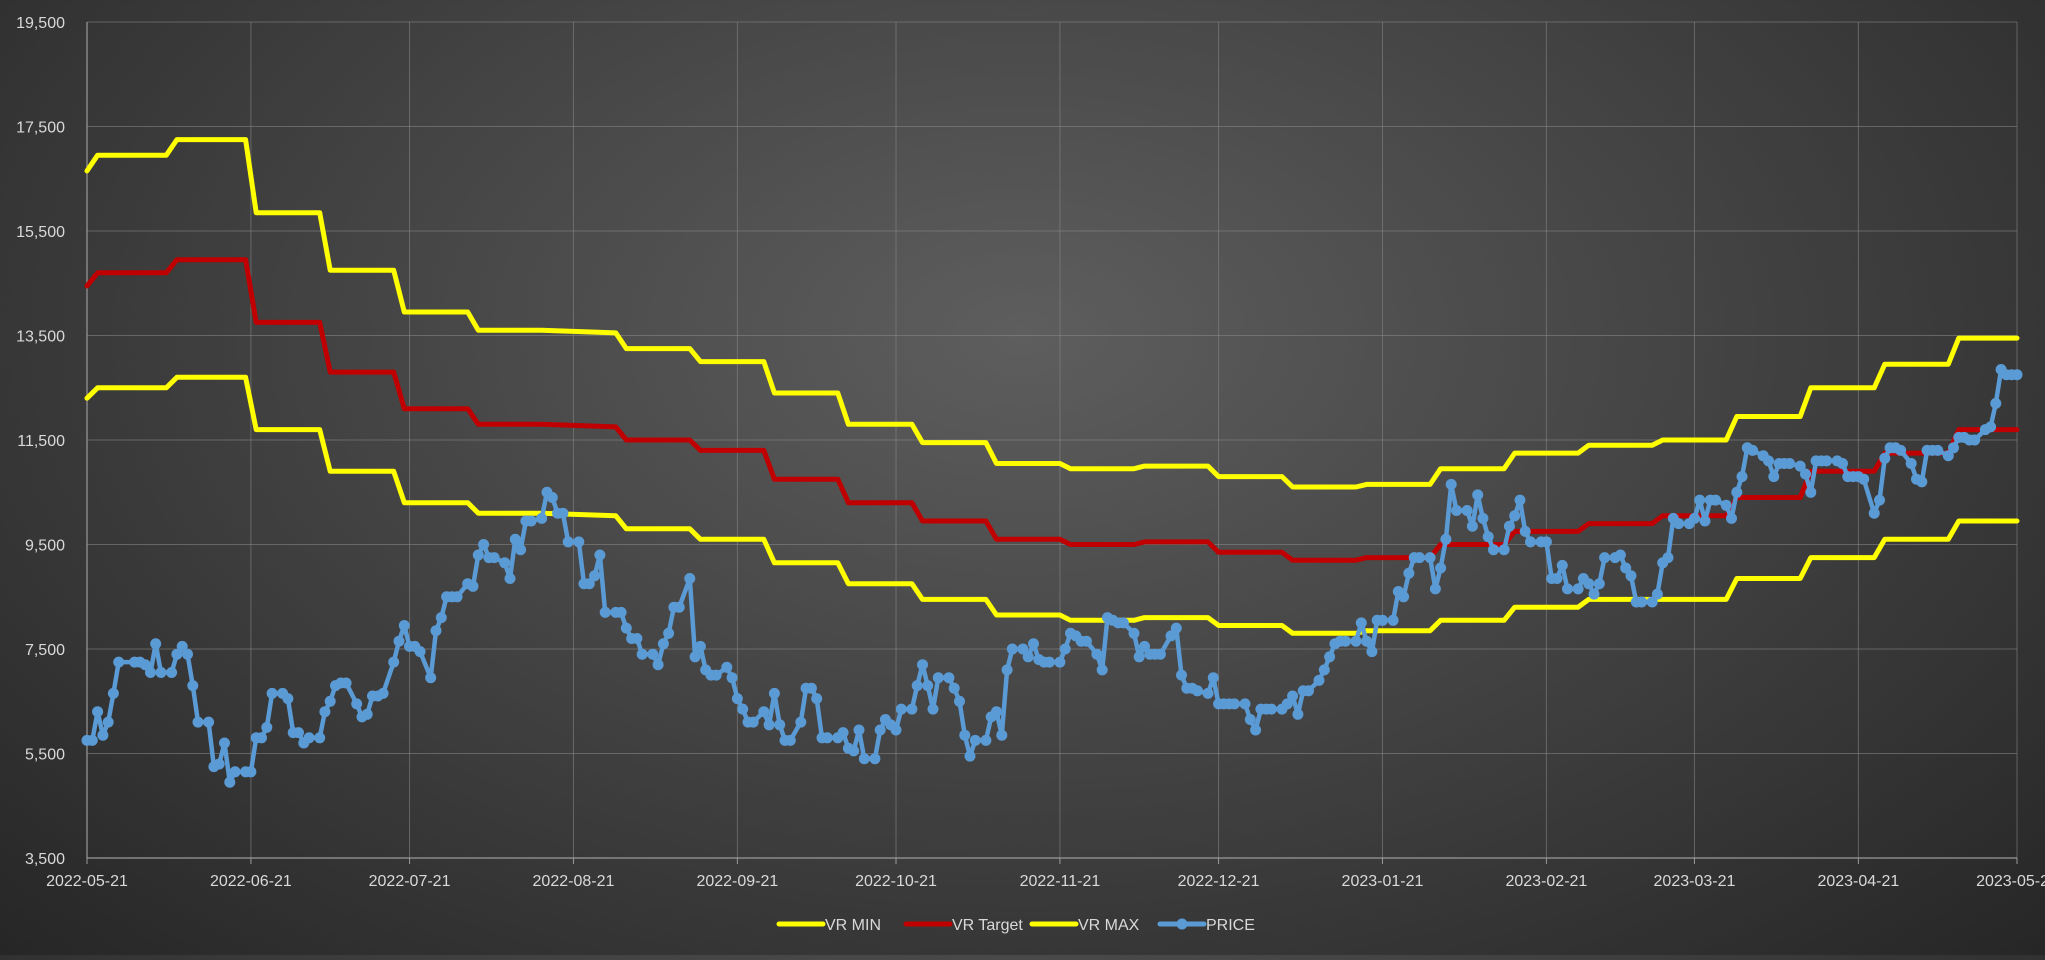 This screenshot has width=2045, height=960. Describe the element at coordinates (1060, 881) in the screenshot. I see `x-tick-label: 2022-11-21` at that location.